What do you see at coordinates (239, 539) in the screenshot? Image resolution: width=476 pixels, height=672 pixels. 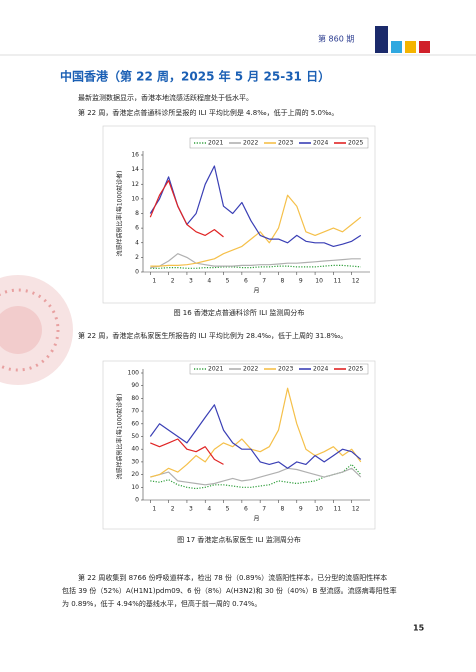 I see `figure-caption: 图 17 香港定点私家医生 ILI 监测周分布` at bounding box center [239, 539].